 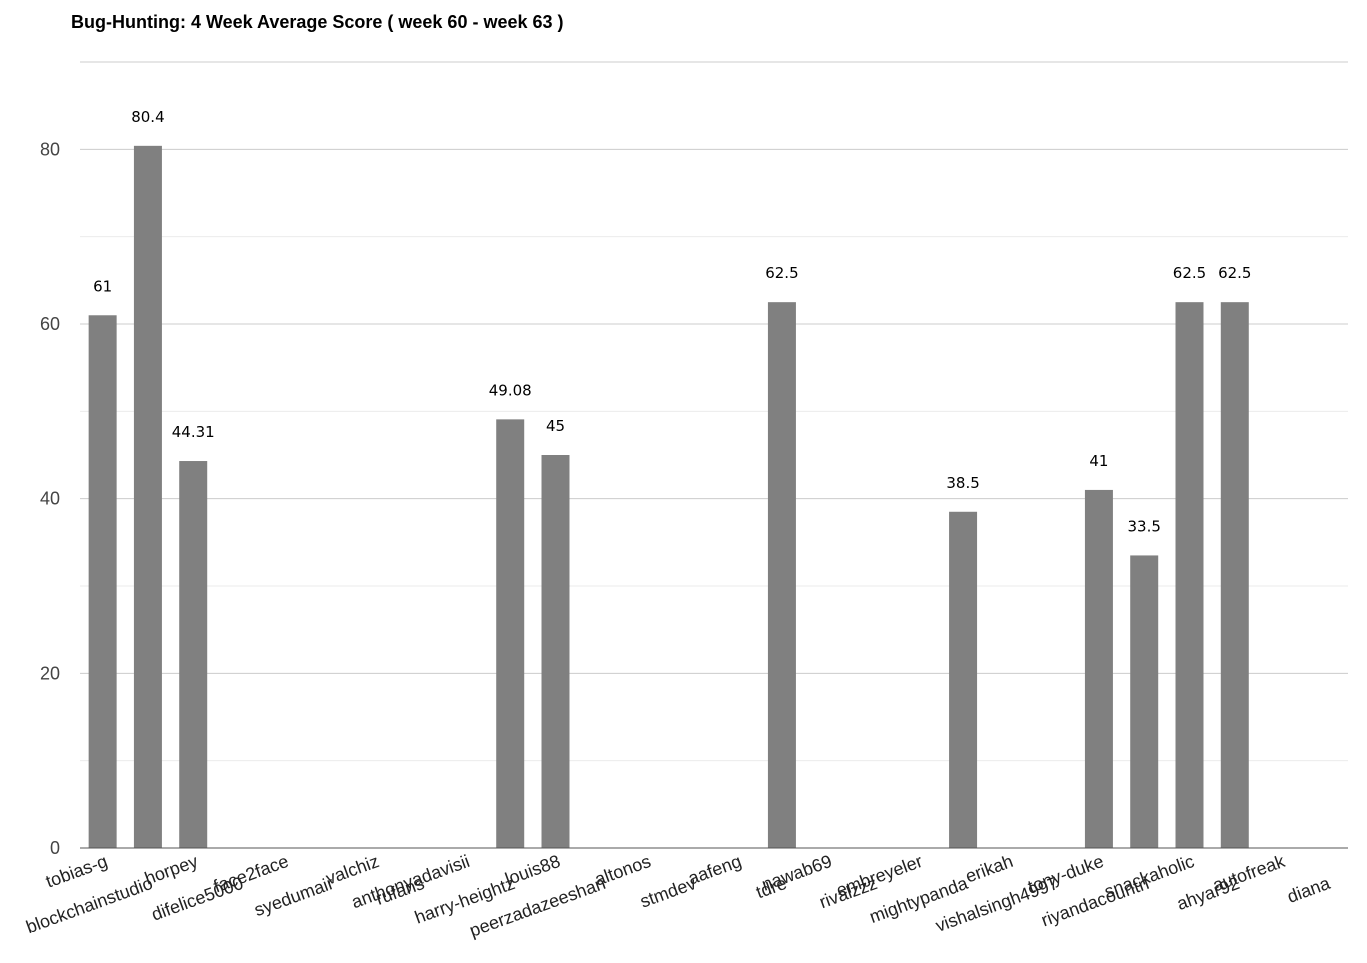 I want to click on y-tick-label: 80, so click(x=50, y=149).